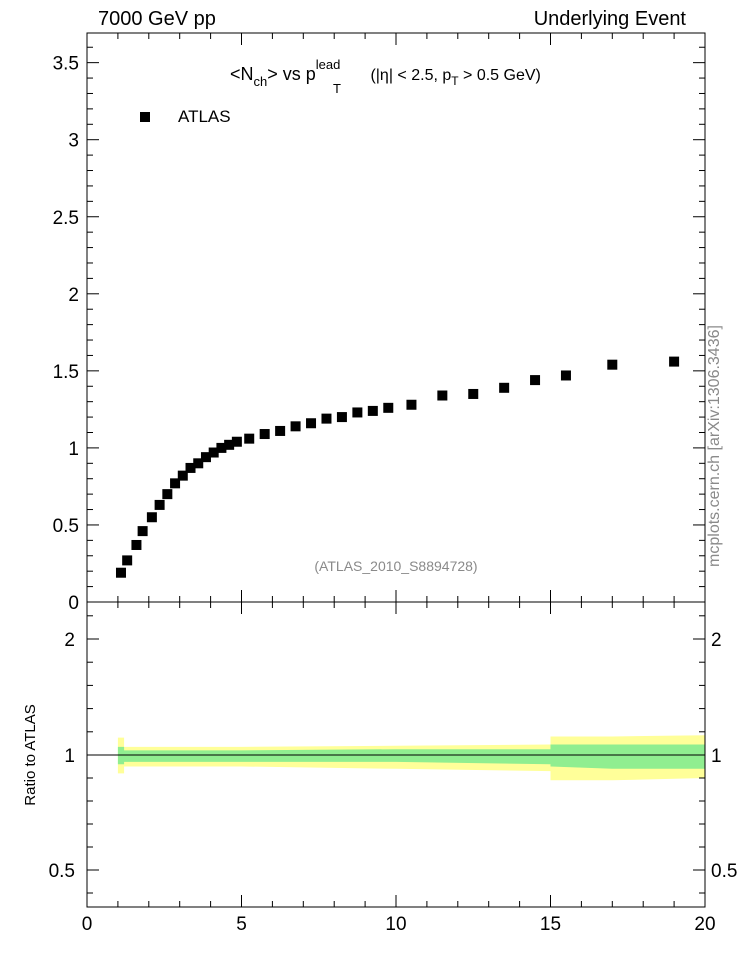 The image size is (746, 972). I want to click on title-open: <N, so click(242, 74).